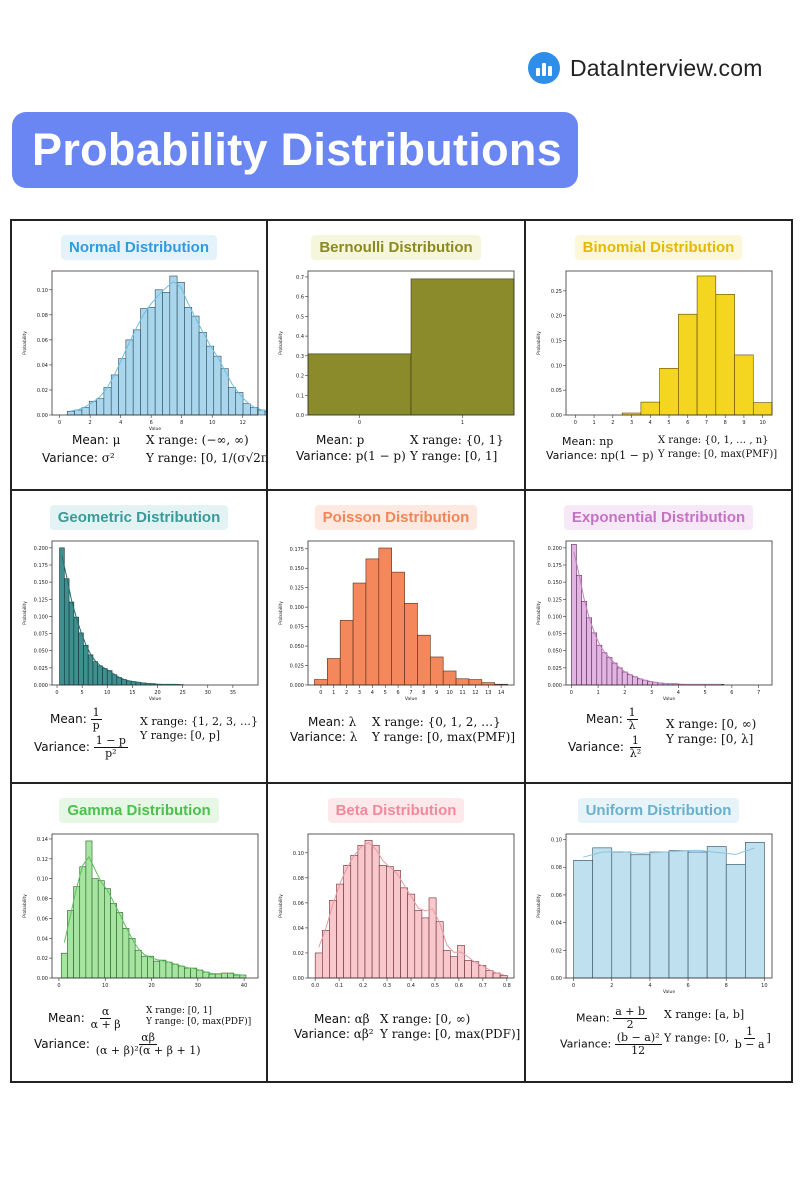 Image resolution: width=800 pixels, height=1200 pixels. What do you see at coordinates (669, 991) in the screenshot?
I see `x-axis-label: Value` at bounding box center [669, 991].